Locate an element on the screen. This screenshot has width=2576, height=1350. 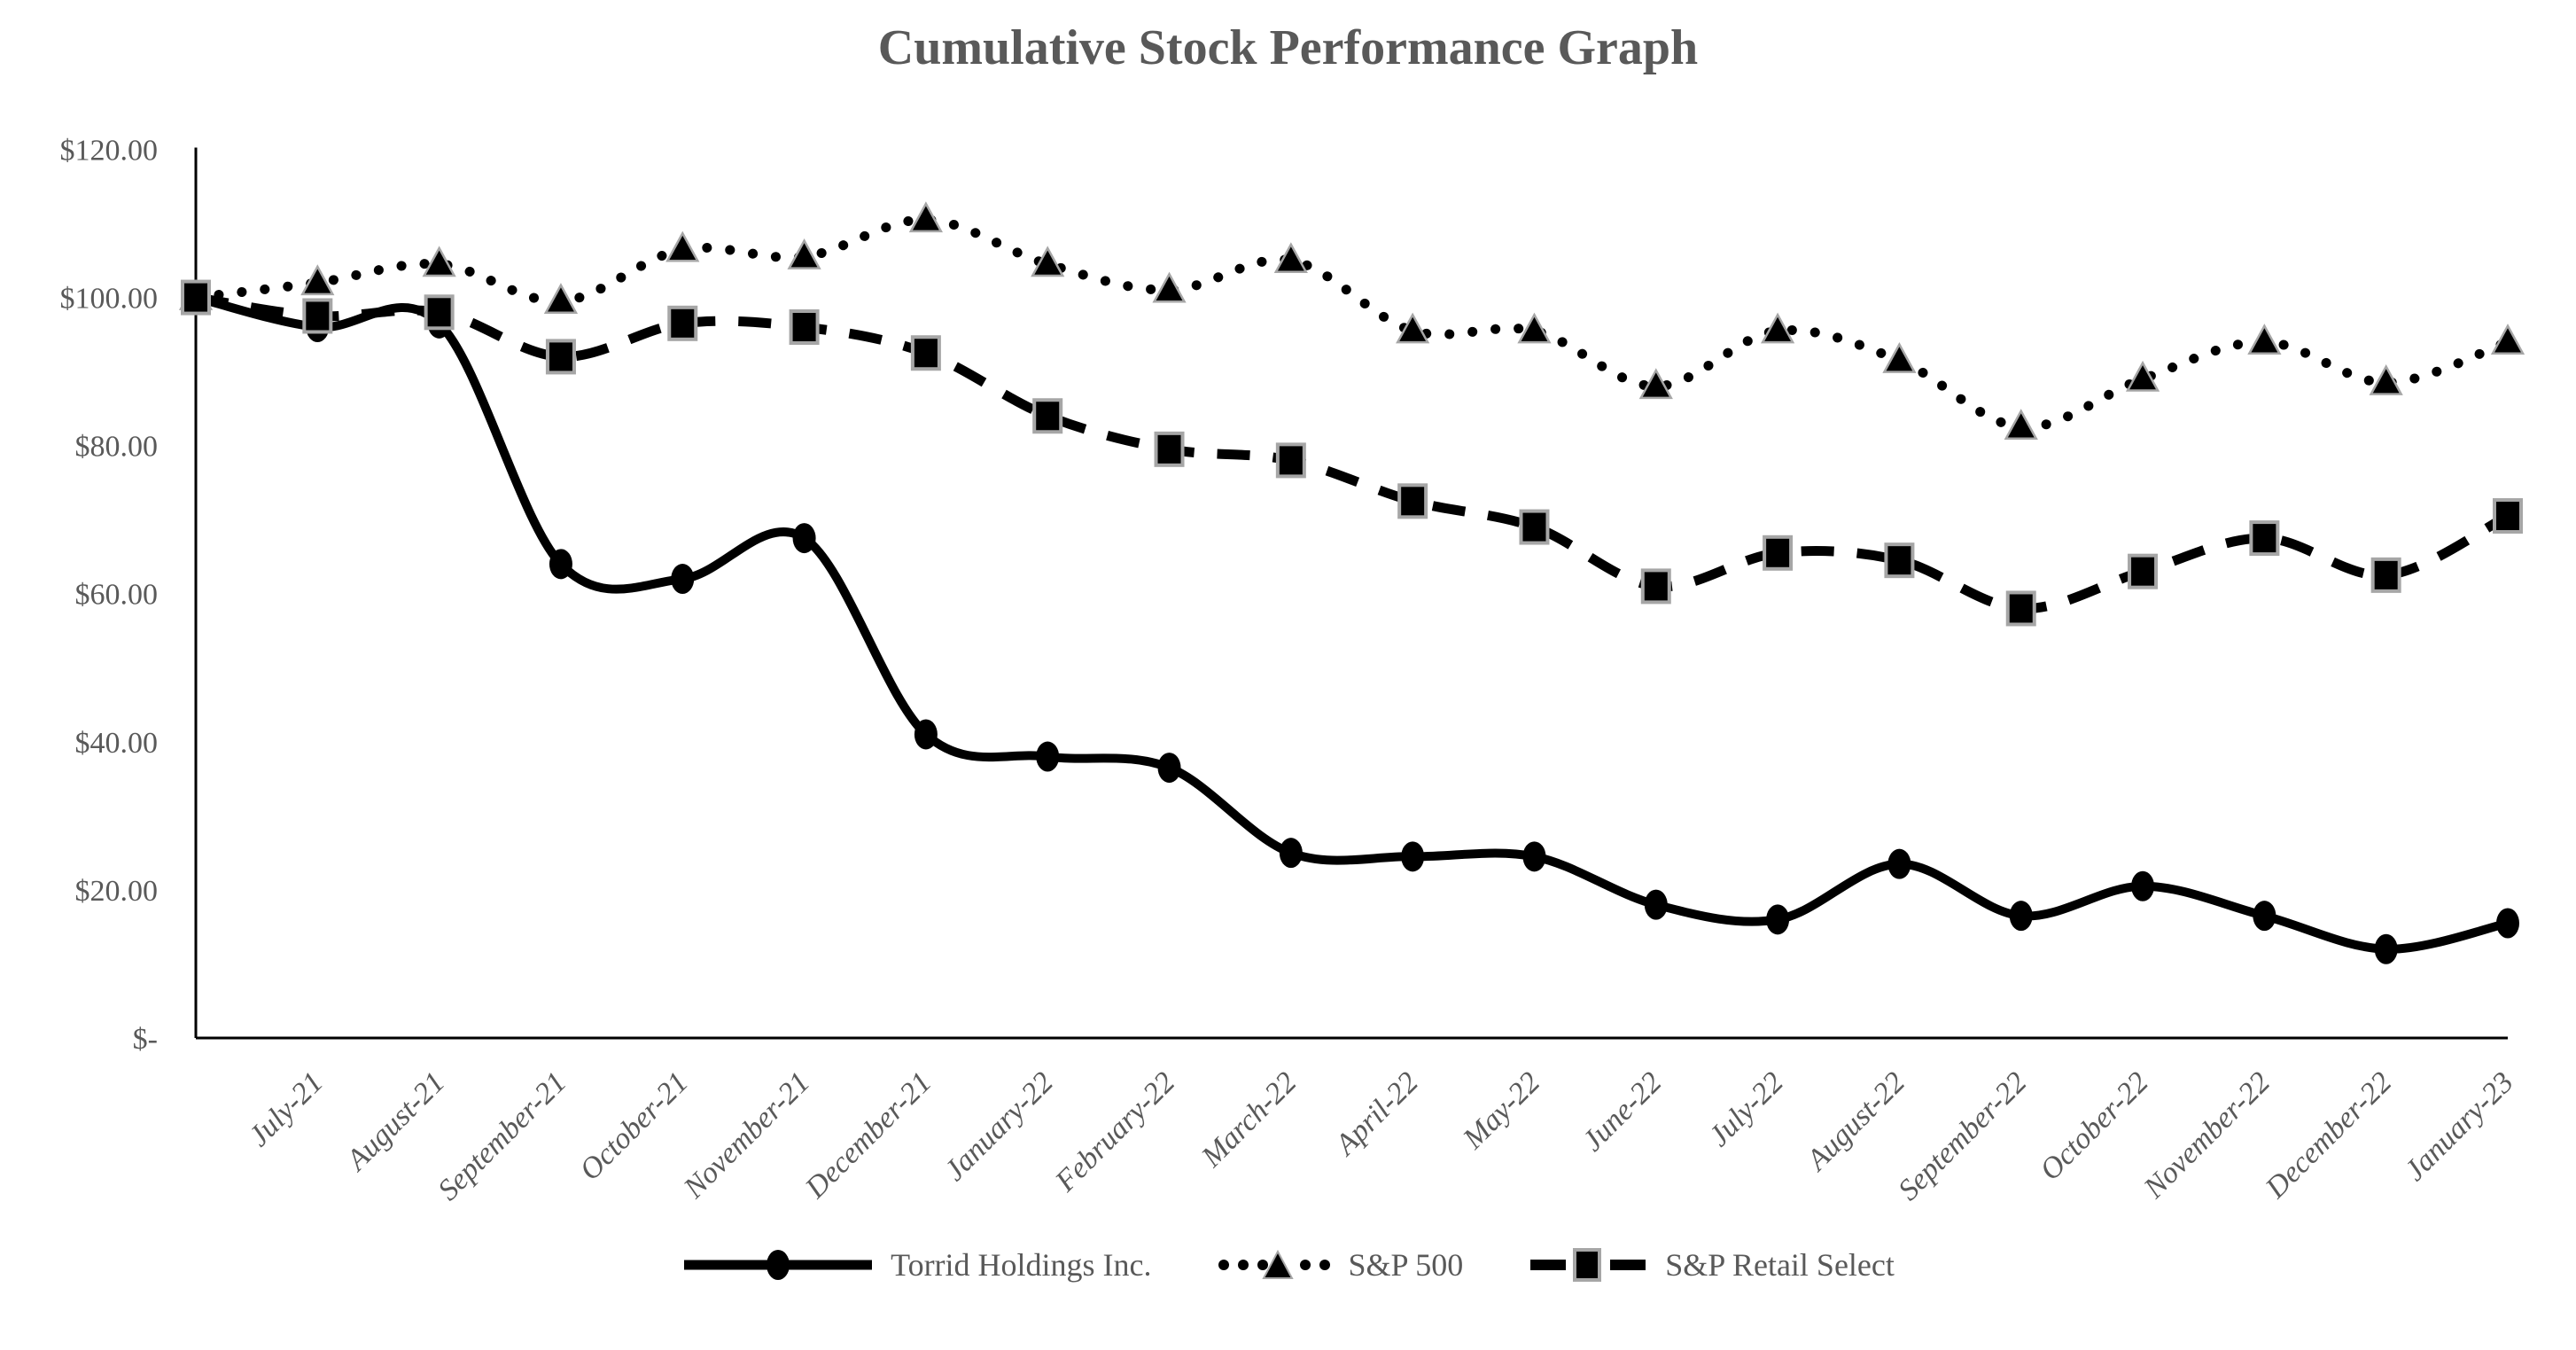
retail-dashed-line-square-legend-swatch-icon is located at coordinates (1588, 1265).